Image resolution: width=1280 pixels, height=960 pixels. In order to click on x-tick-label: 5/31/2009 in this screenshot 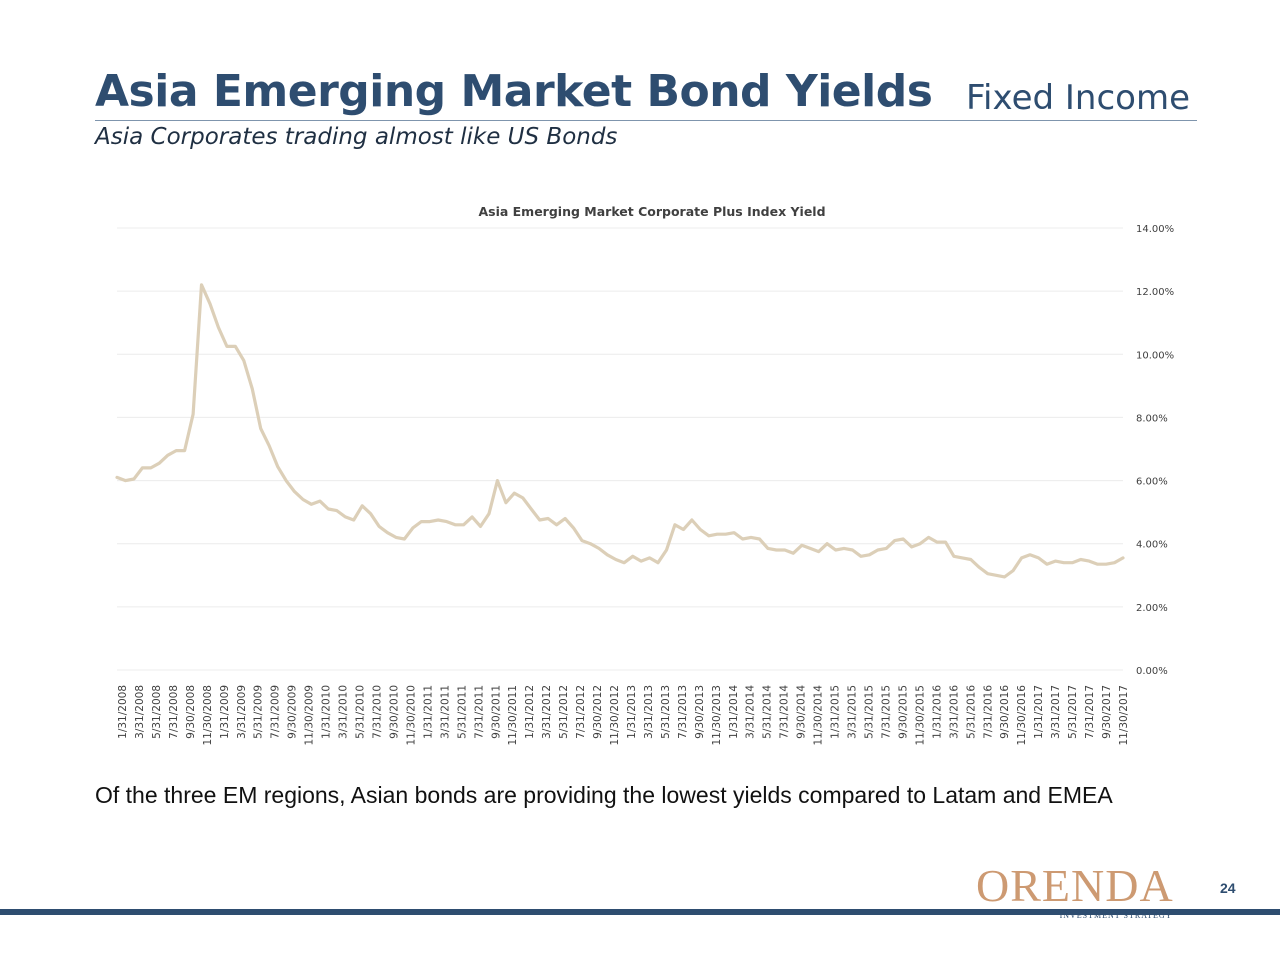, I will do `click(259, 712)`.